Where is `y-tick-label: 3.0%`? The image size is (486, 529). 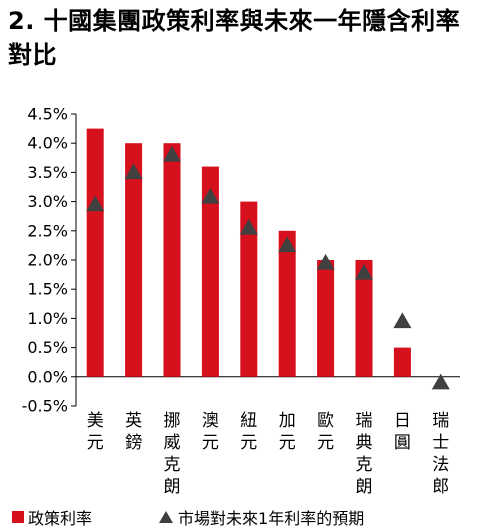
y-tick-label: 3.0% is located at coordinates (47, 201).